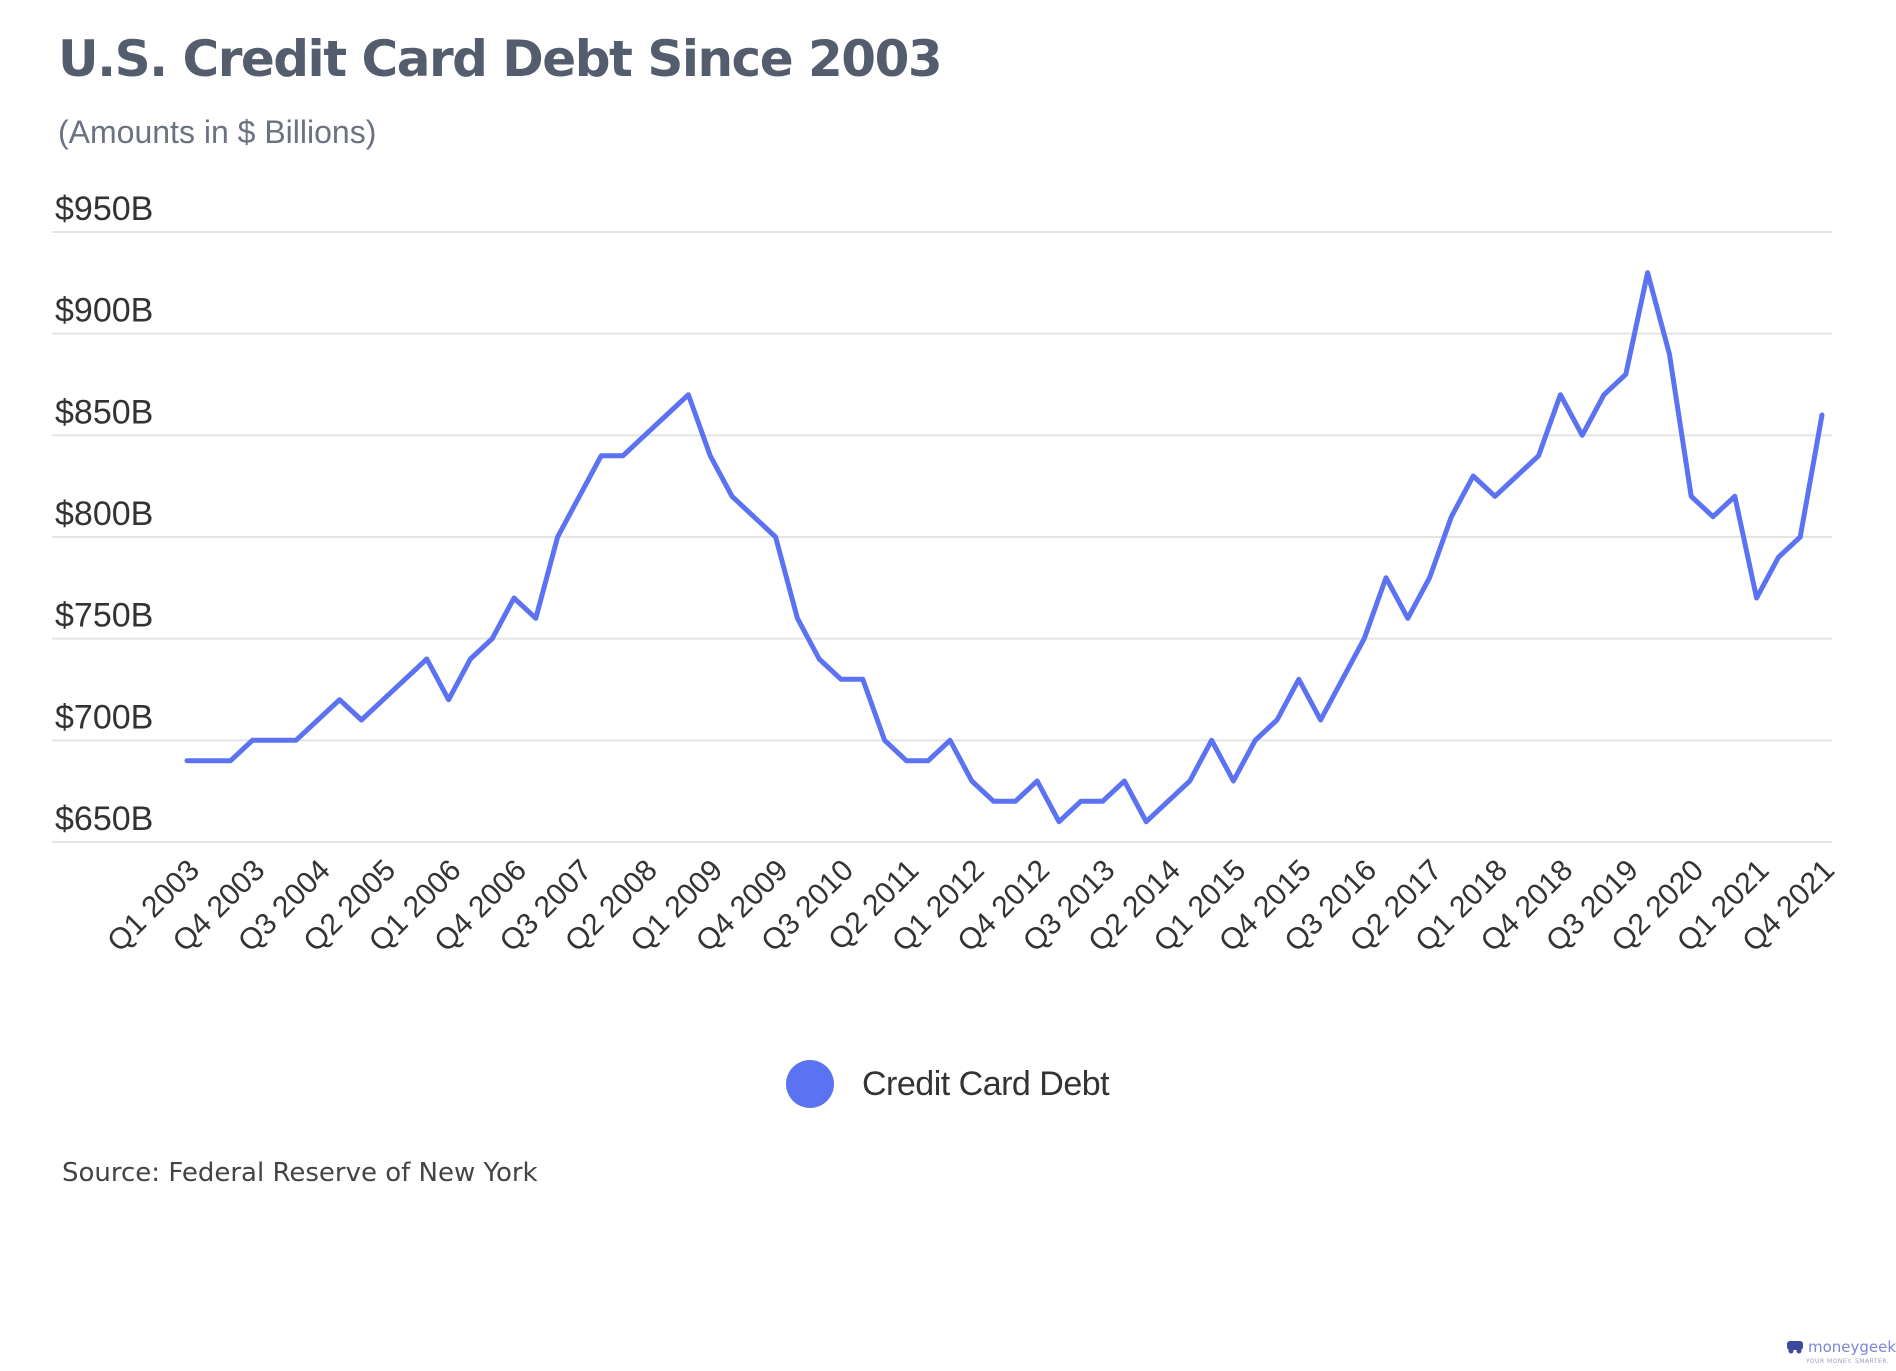 This screenshot has width=1896, height=1371. Describe the element at coordinates (104, 209) in the screenshot. I see `y-tick-label: $950B` at that location.